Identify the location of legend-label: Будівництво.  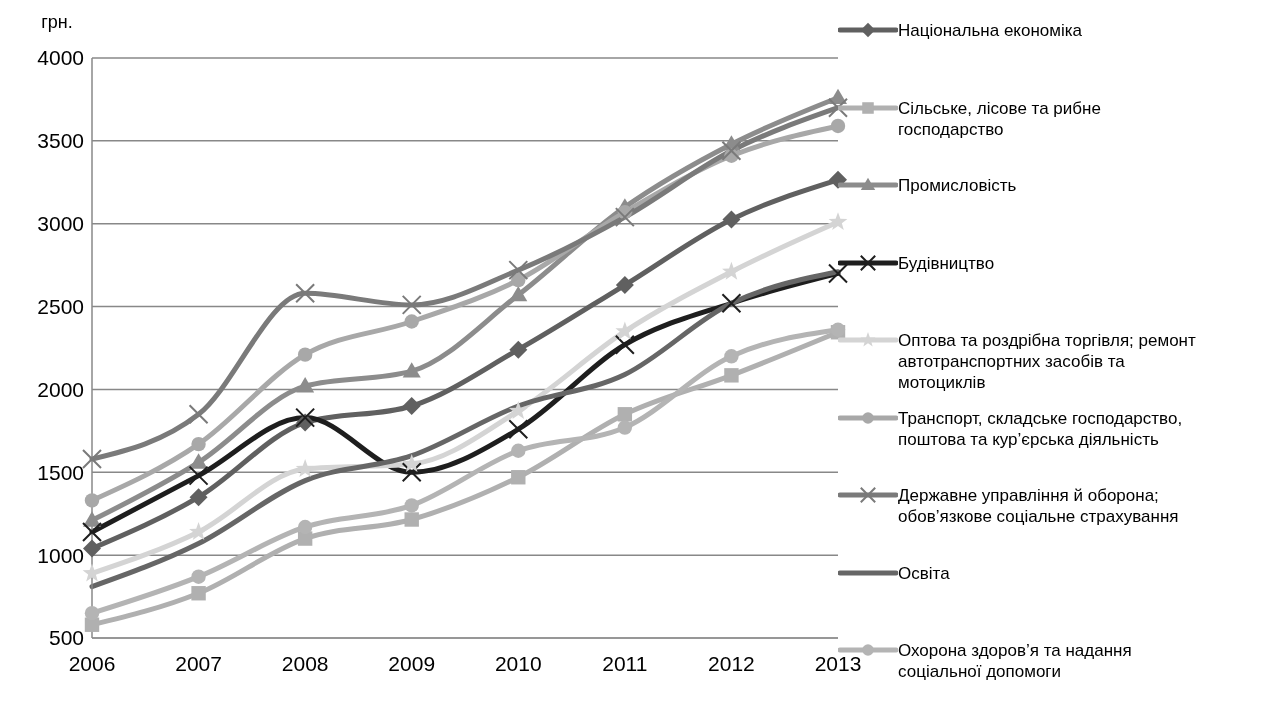
(947, 263).